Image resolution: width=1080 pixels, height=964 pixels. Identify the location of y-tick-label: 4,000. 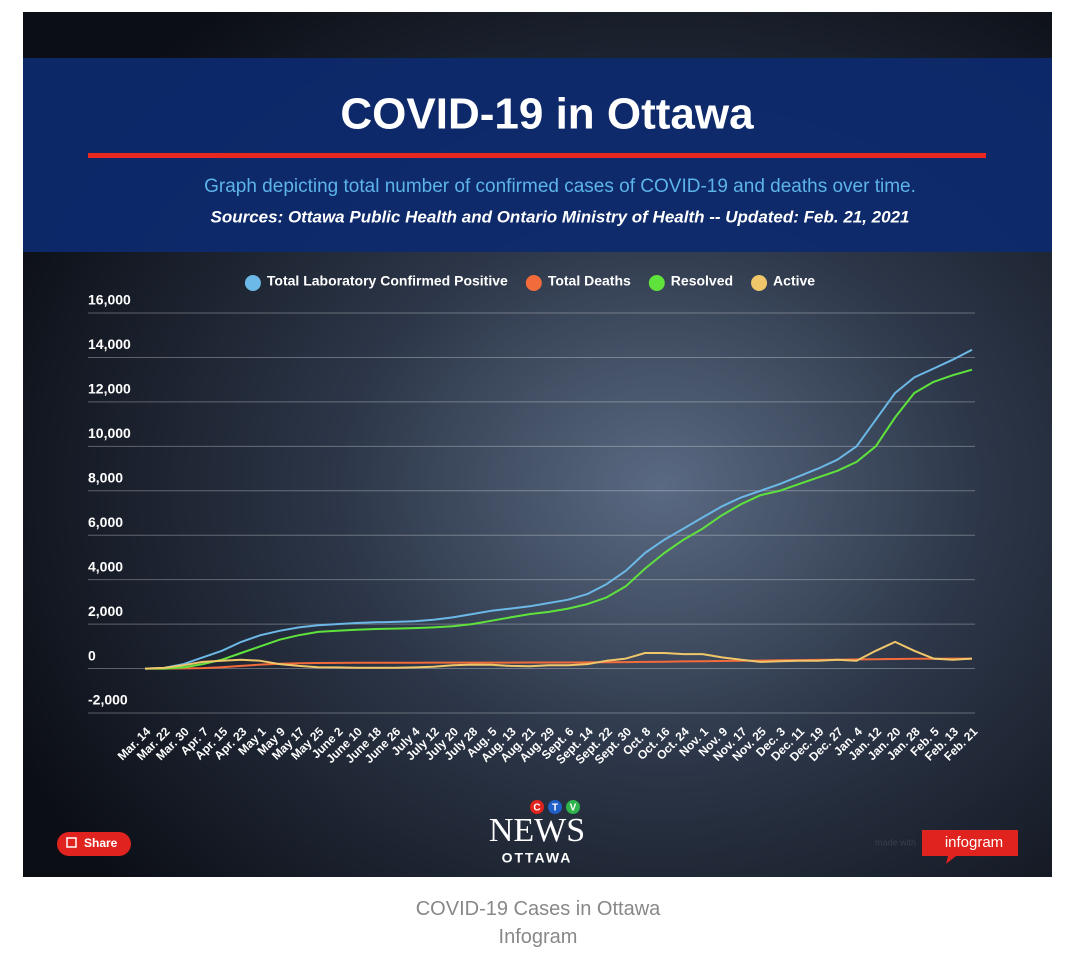
(105, 566).